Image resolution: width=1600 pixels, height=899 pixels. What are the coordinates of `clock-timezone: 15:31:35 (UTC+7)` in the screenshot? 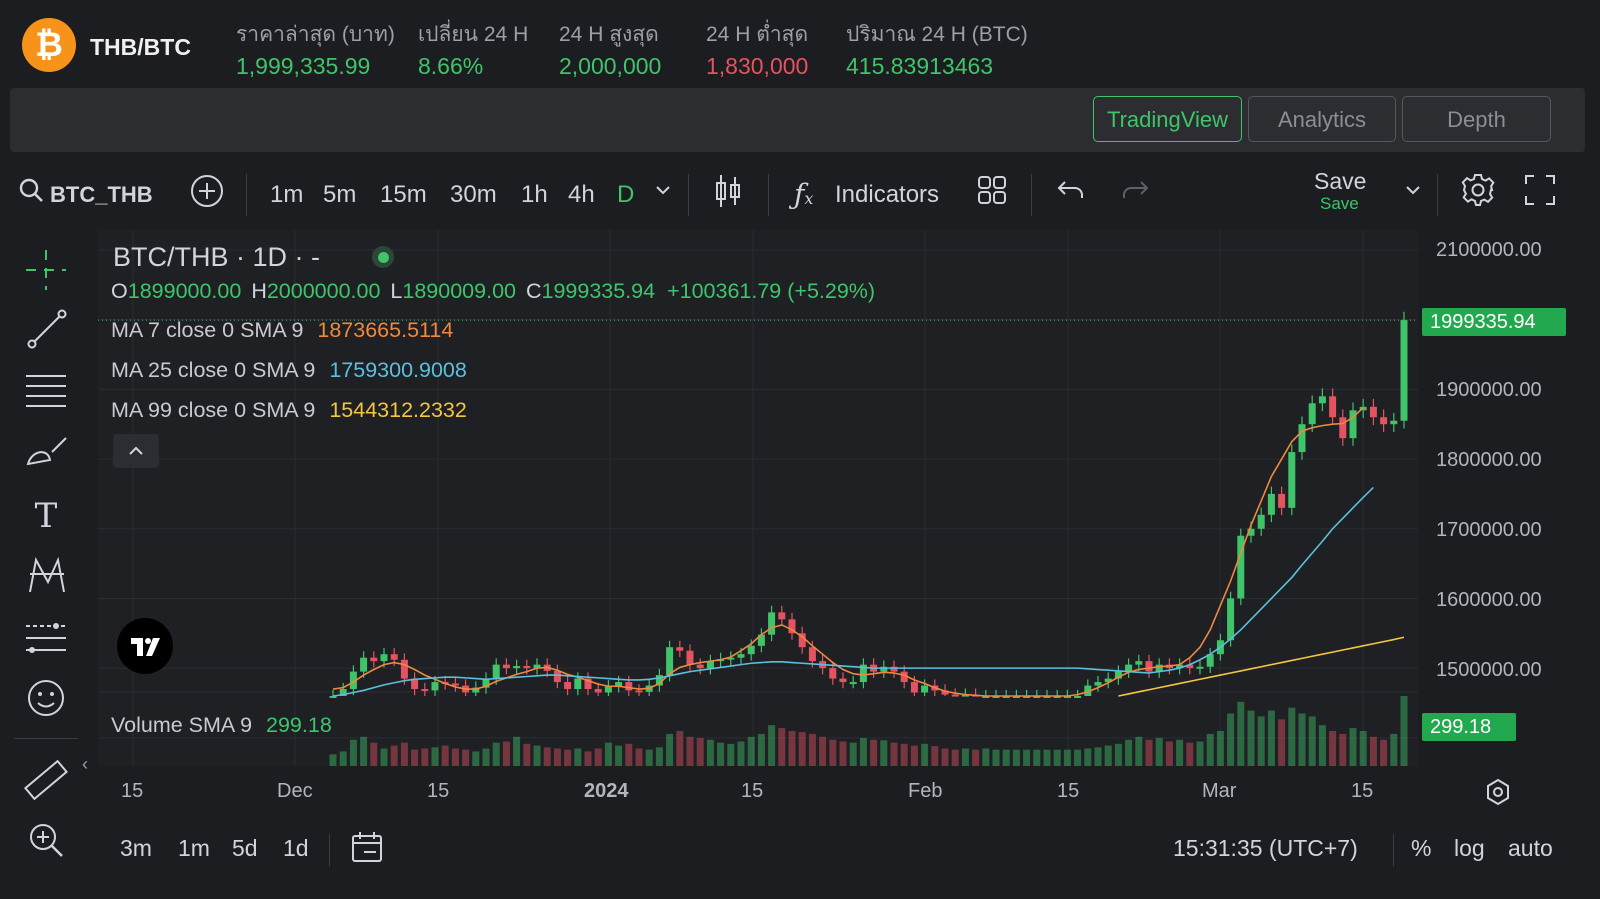 It's located at (1265, 848).